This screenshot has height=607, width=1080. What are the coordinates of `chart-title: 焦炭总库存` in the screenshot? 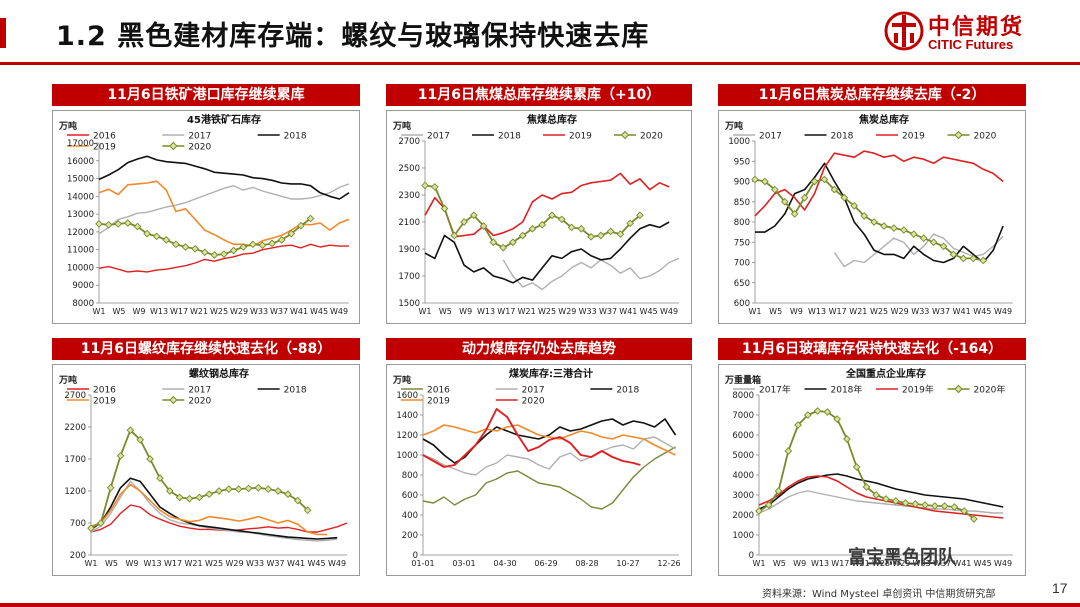 It's located at (883, 119).